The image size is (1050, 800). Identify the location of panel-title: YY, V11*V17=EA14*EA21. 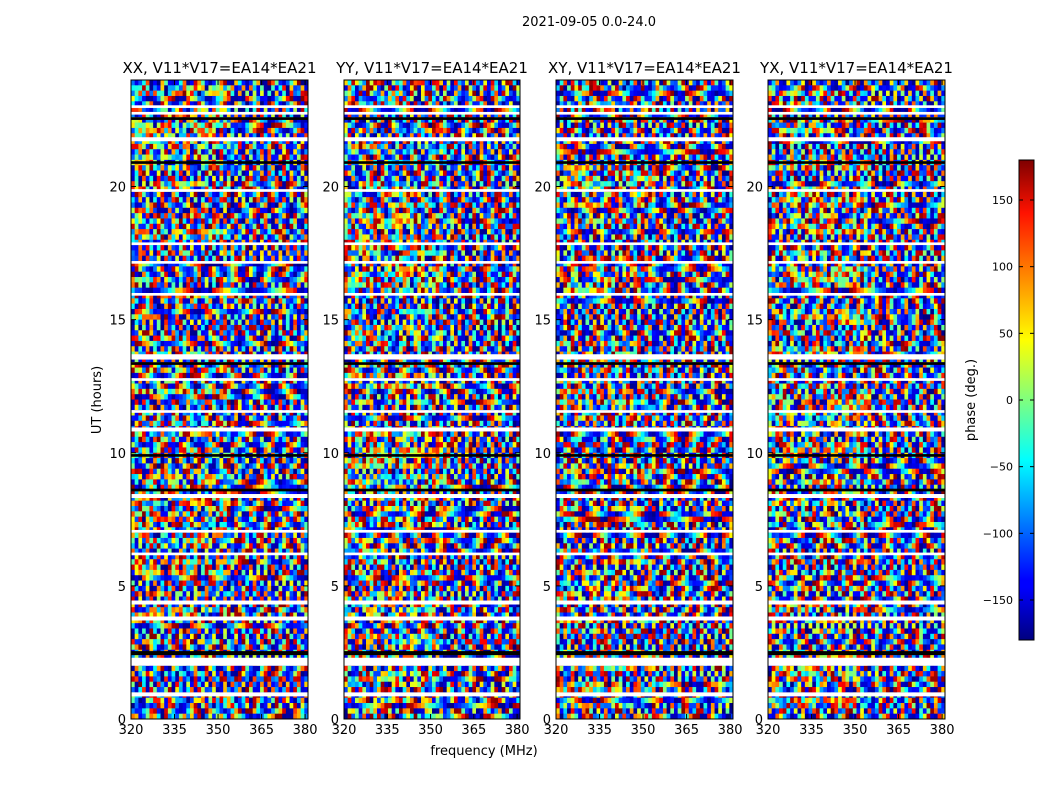
(431, 68).